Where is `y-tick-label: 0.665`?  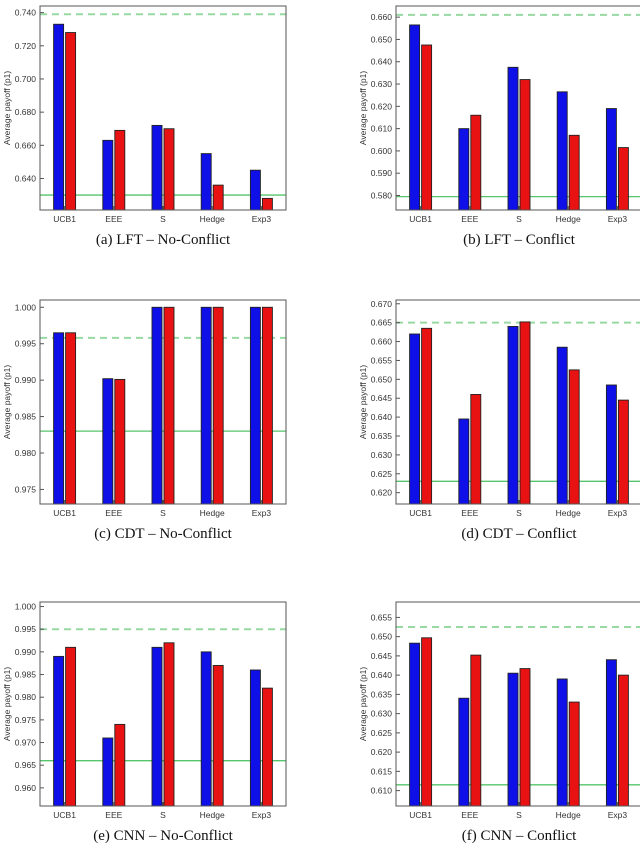
y-tick-label: 0.665 is located at coordinates (382, 323).